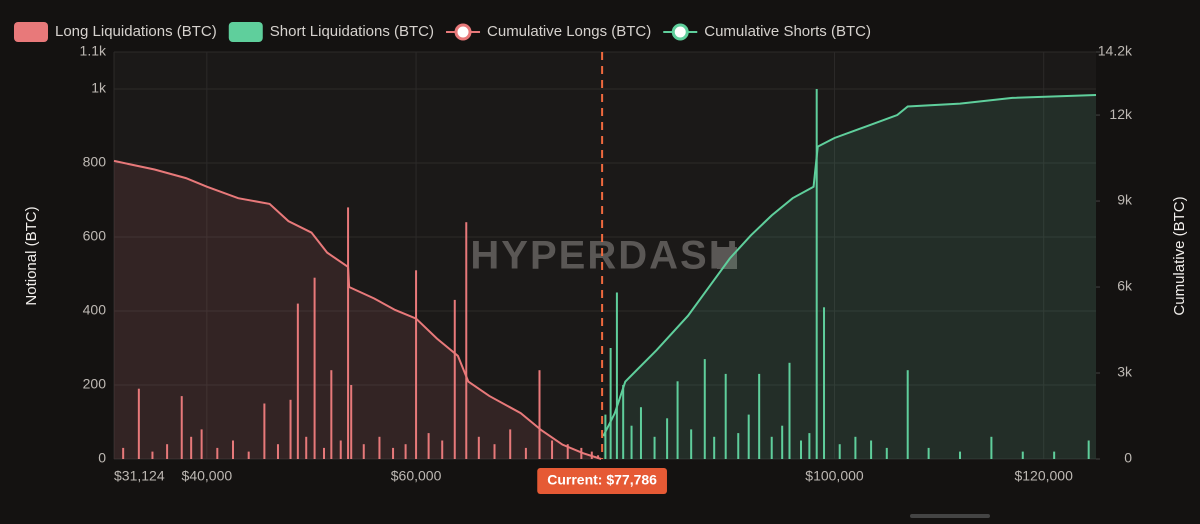 The image size is (1200, 524). What do you see at coordinates (352, 31) in the screenshot?
I see `legend-label: Short Liquidations (BTC)` at bounding box center [352, 31].